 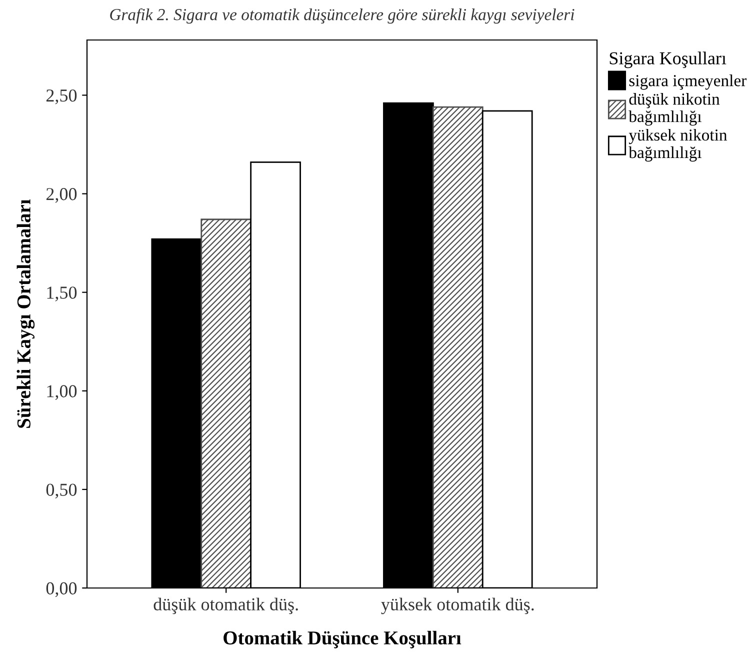 I want to click on y-tick-label: 1,00, so click(x=62, y=392).